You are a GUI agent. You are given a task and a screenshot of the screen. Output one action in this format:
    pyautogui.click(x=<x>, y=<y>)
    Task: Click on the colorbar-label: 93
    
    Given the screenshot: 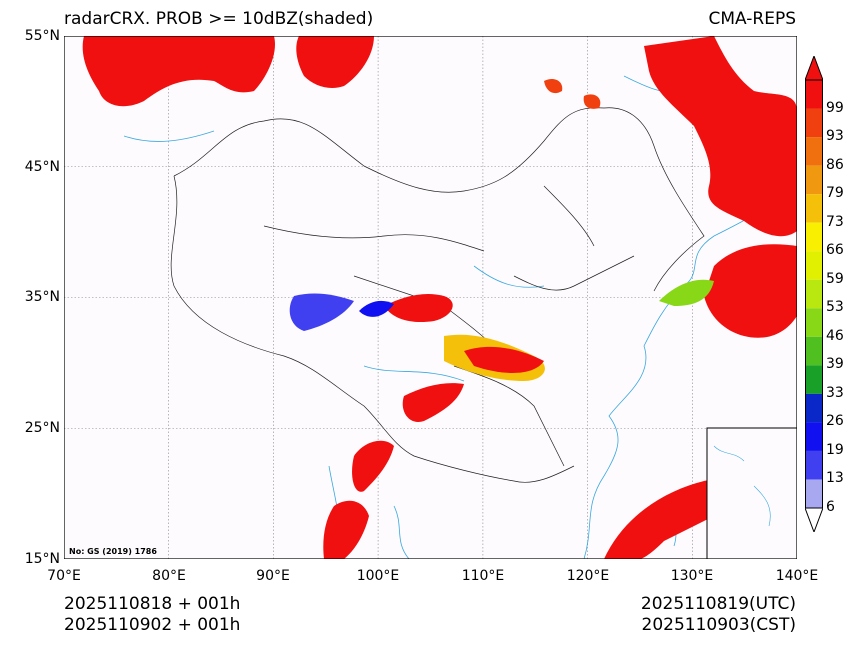 What is the action you would take?
    pyautogui.click(x=835, y=136)
    